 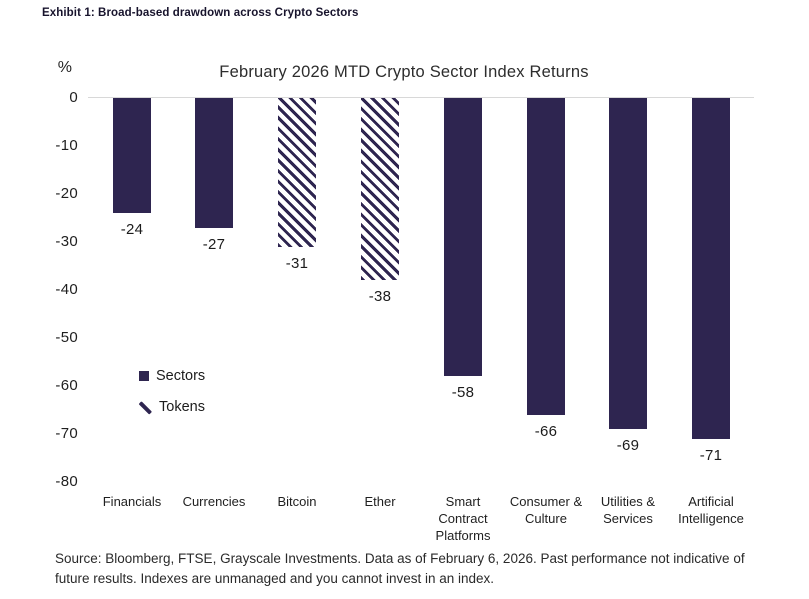 What do you see at coordinates (66, 145) in the screenshot?
I see `y-tick-label: -10` at bounding box center [66, 145].